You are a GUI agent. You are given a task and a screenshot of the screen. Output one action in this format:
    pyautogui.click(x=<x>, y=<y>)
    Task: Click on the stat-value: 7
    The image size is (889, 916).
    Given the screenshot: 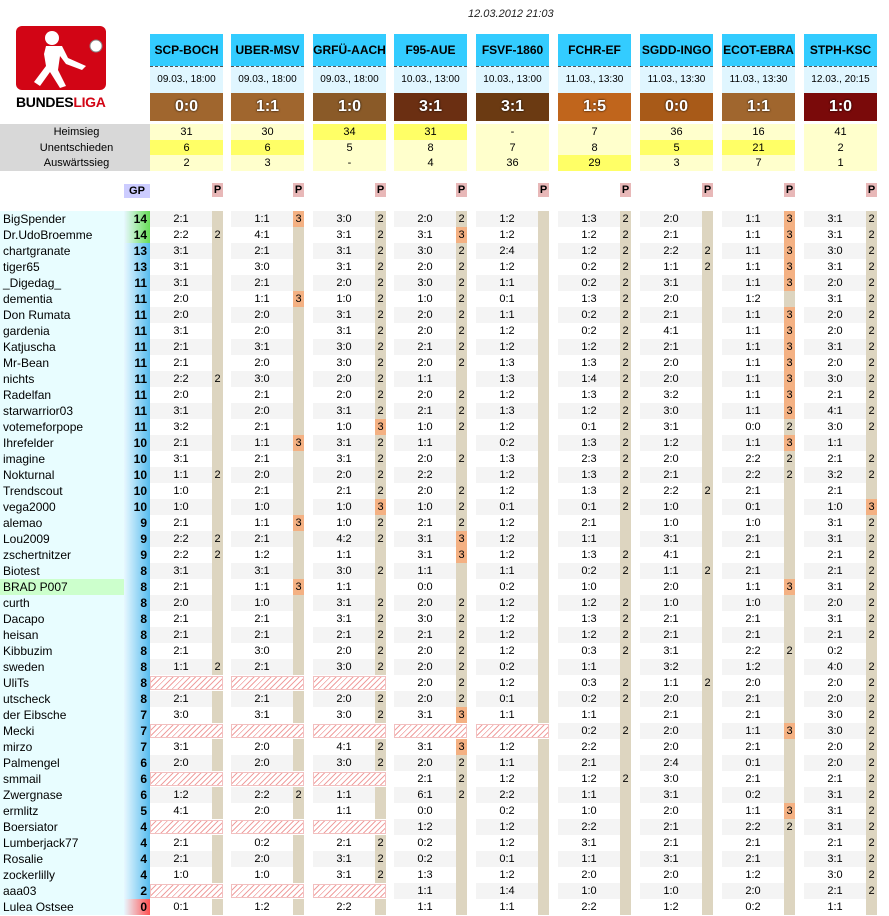 What is the action you would take?
    pyautogui.click(x=758, y=163)
    